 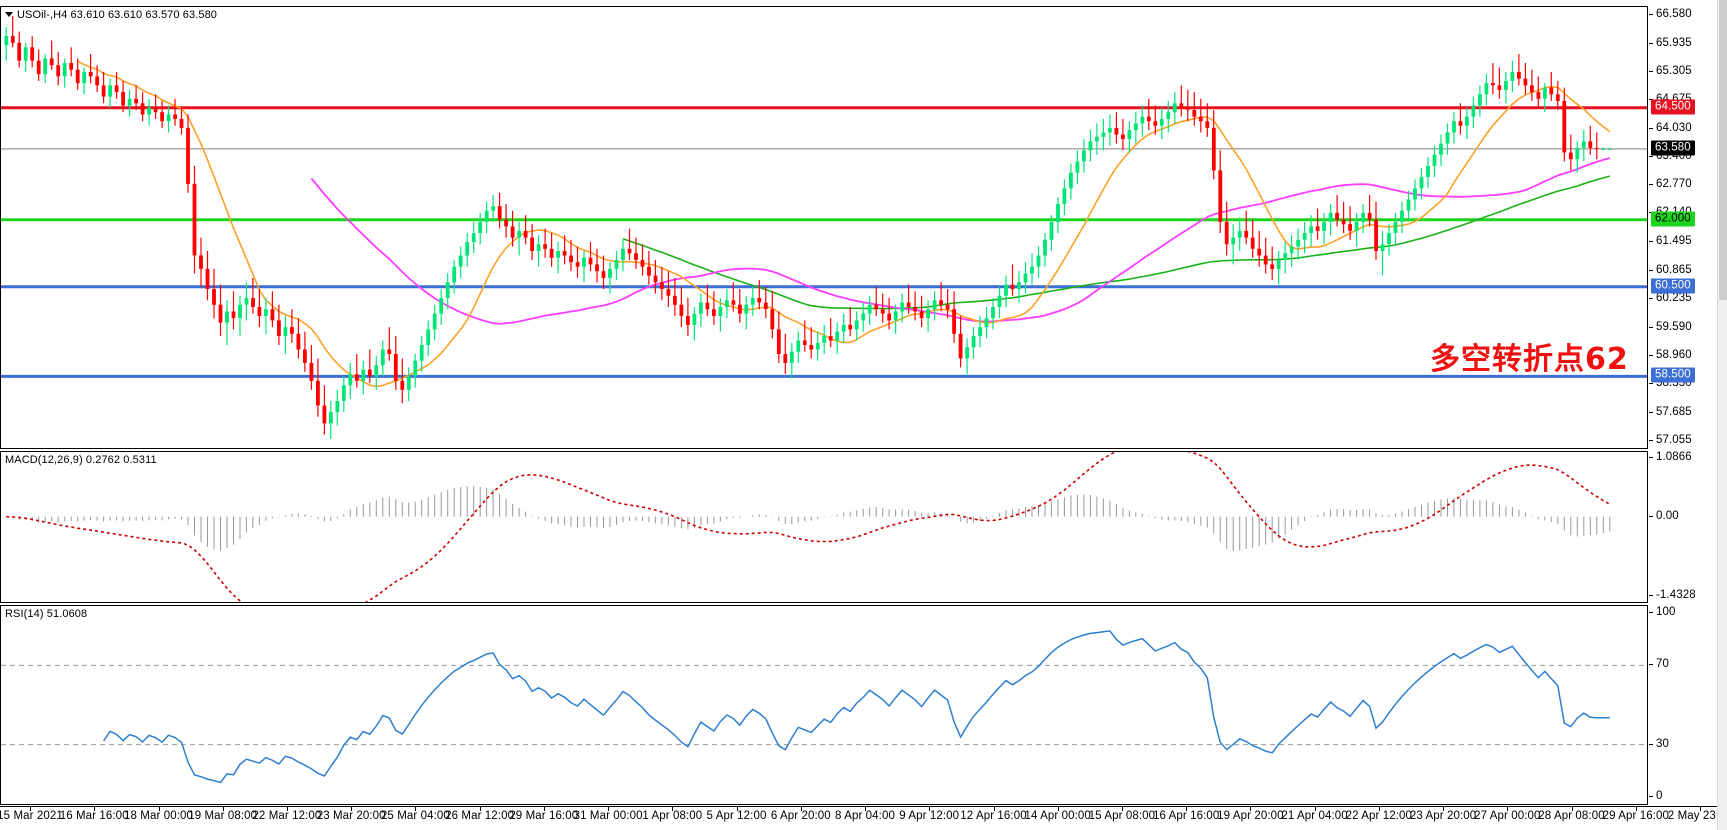 What do you see at coordinates (1674, 411) in the screenshot?
I see `price-scale-label: 57.685` at bounding box center [1674, 411].